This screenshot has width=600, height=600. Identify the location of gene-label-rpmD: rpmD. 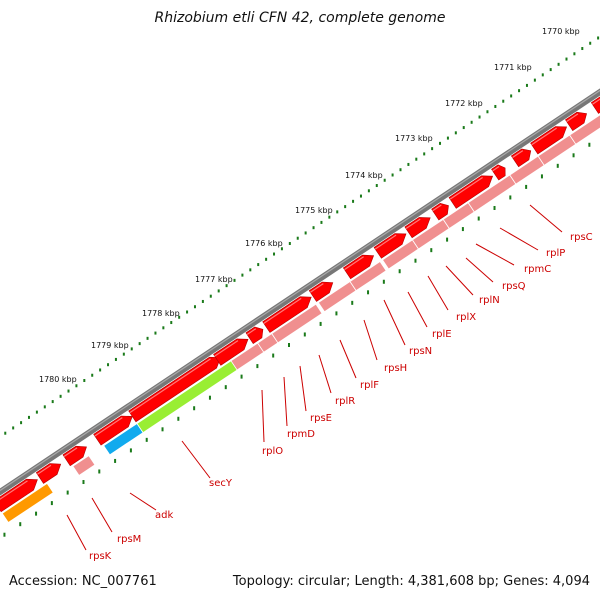
(301, 434).